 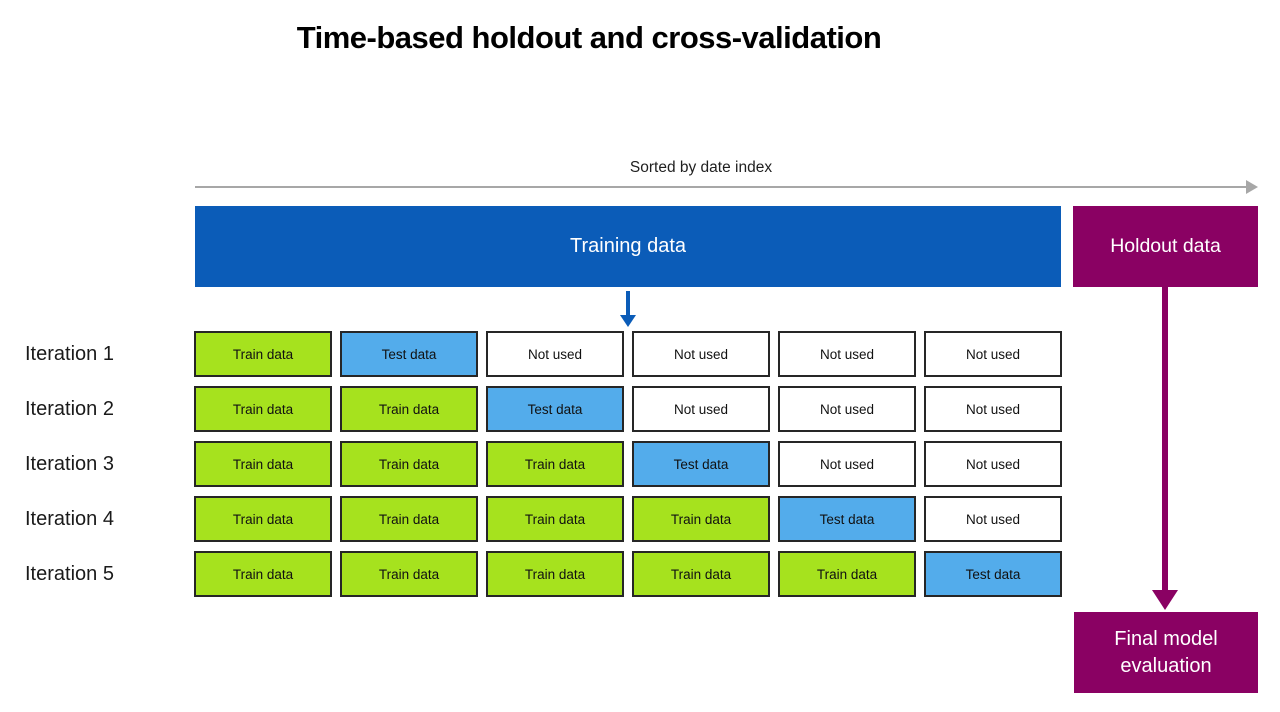 What do you see at coordinates (69, 518) in the screenshot?
I see `iteration-label: Iteration 4` at bounding box center [69, 518].